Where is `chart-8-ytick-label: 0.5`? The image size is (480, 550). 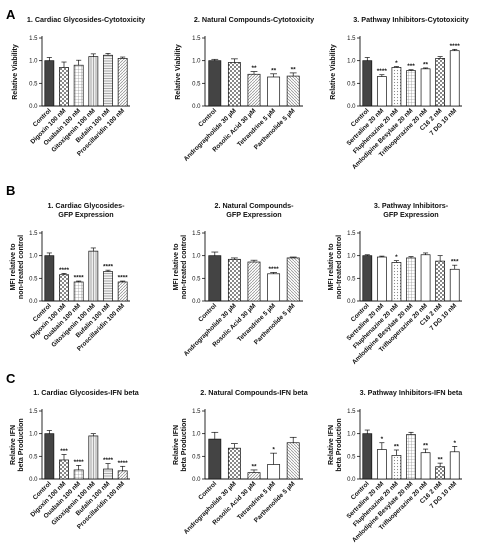
chart-8-ytick-label: 0.5 is located at coordinates (196, 457).